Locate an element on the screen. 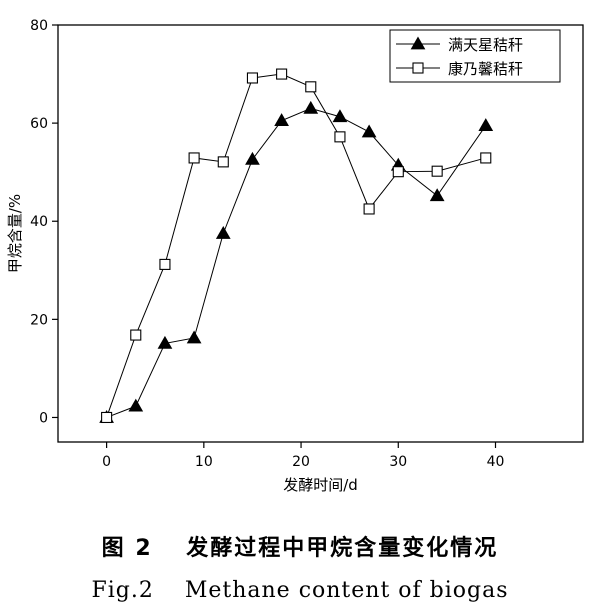 The width and height of the screenshot is (600, 610). x-tick-label: 10 is located at coordinates (204, 462).